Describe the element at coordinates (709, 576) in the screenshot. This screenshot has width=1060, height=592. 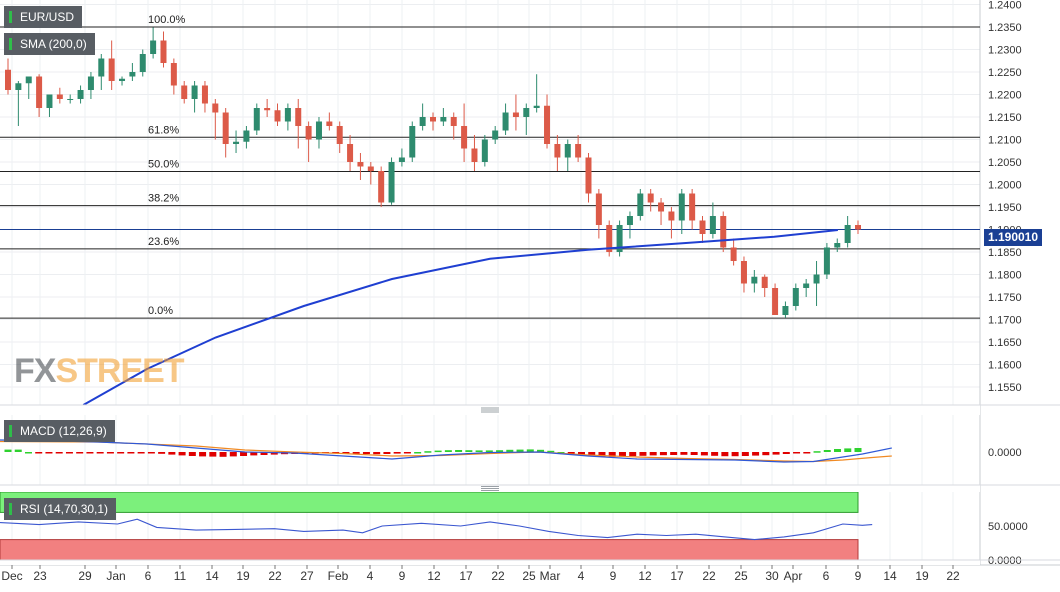
I see `x-tick-label: 22` at that location.